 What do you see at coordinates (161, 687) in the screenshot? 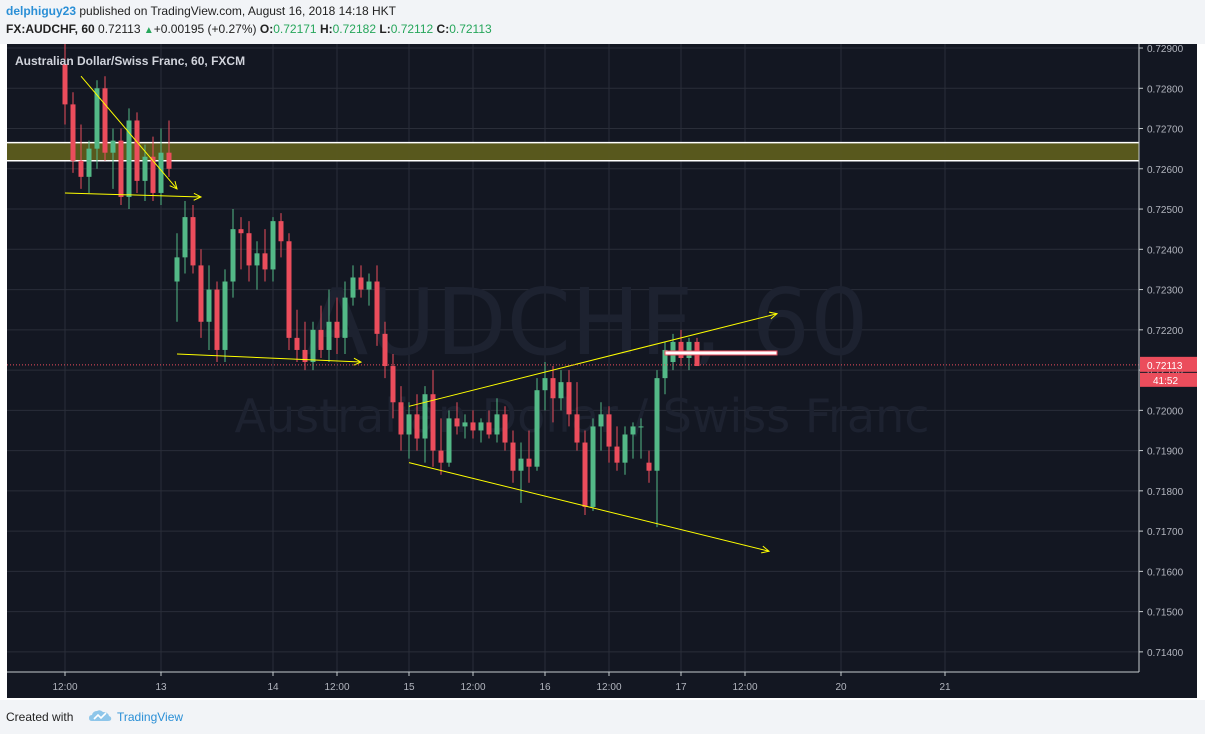
I see `time-tick-label: 13` at bounding box center [161, 687].